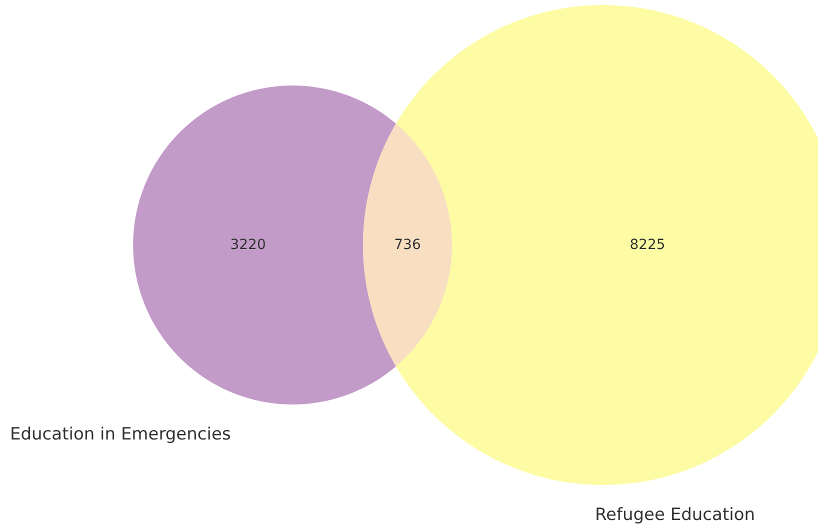 The width and height of the screenshot is (818, 525). I want to click on data-label: 736, so click(407, 245).